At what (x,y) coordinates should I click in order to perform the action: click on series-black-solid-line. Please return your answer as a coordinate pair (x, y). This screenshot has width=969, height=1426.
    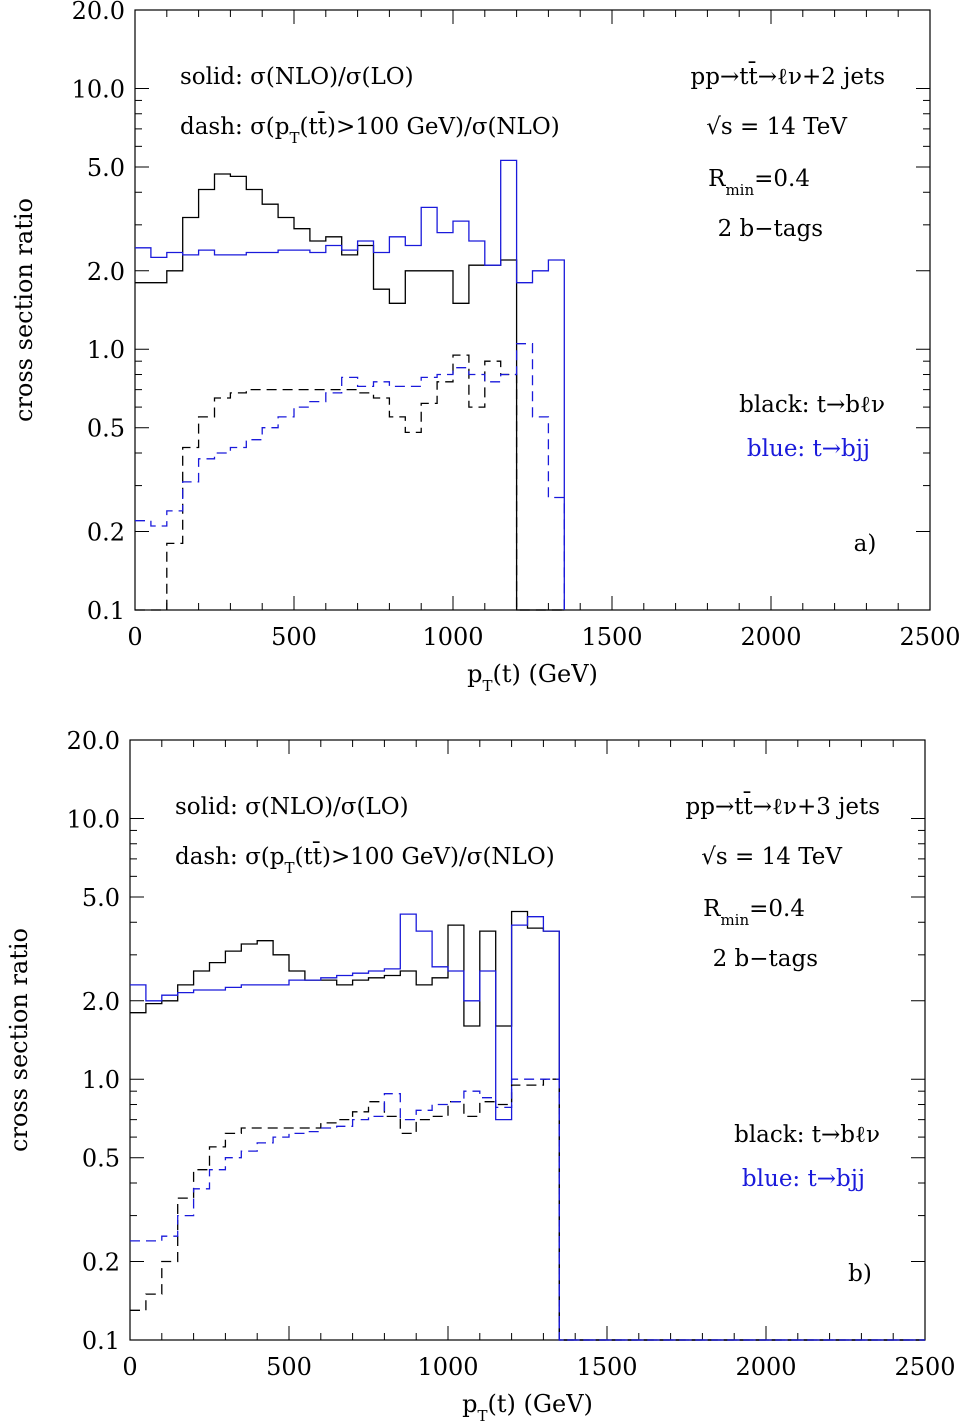
    Looking at the image, I should click on (350, 392).